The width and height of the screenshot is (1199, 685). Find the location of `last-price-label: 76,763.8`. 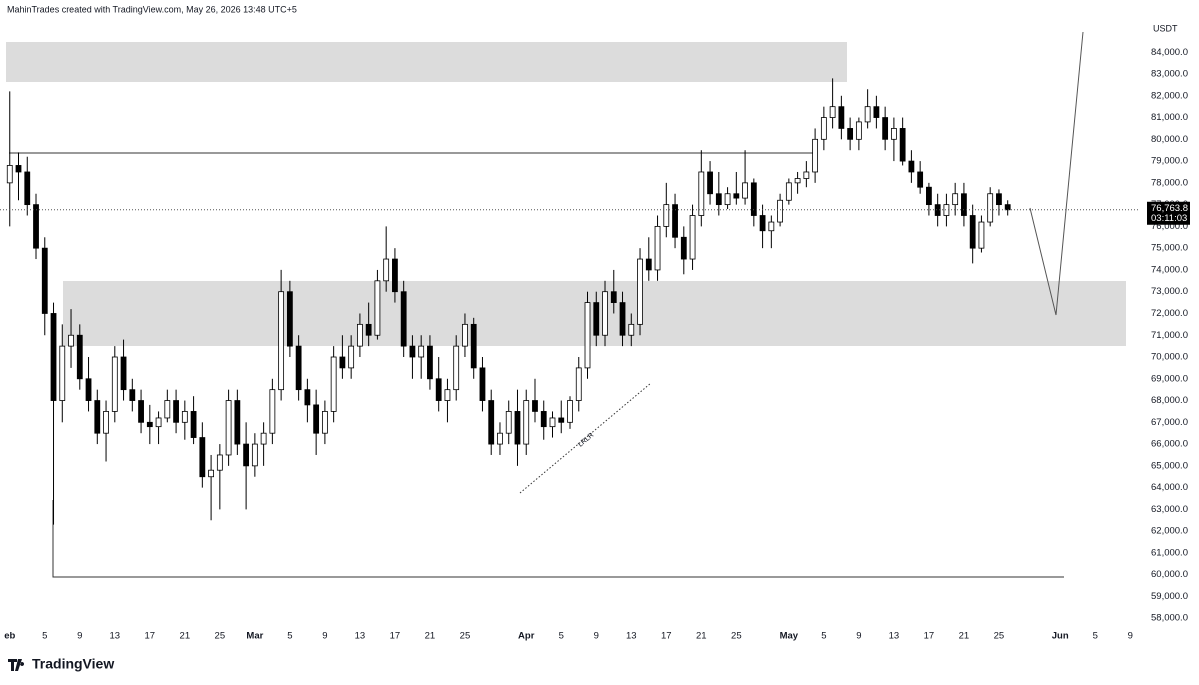

last-price-label: 76,763.8 is located at coordinates (1169, 208).